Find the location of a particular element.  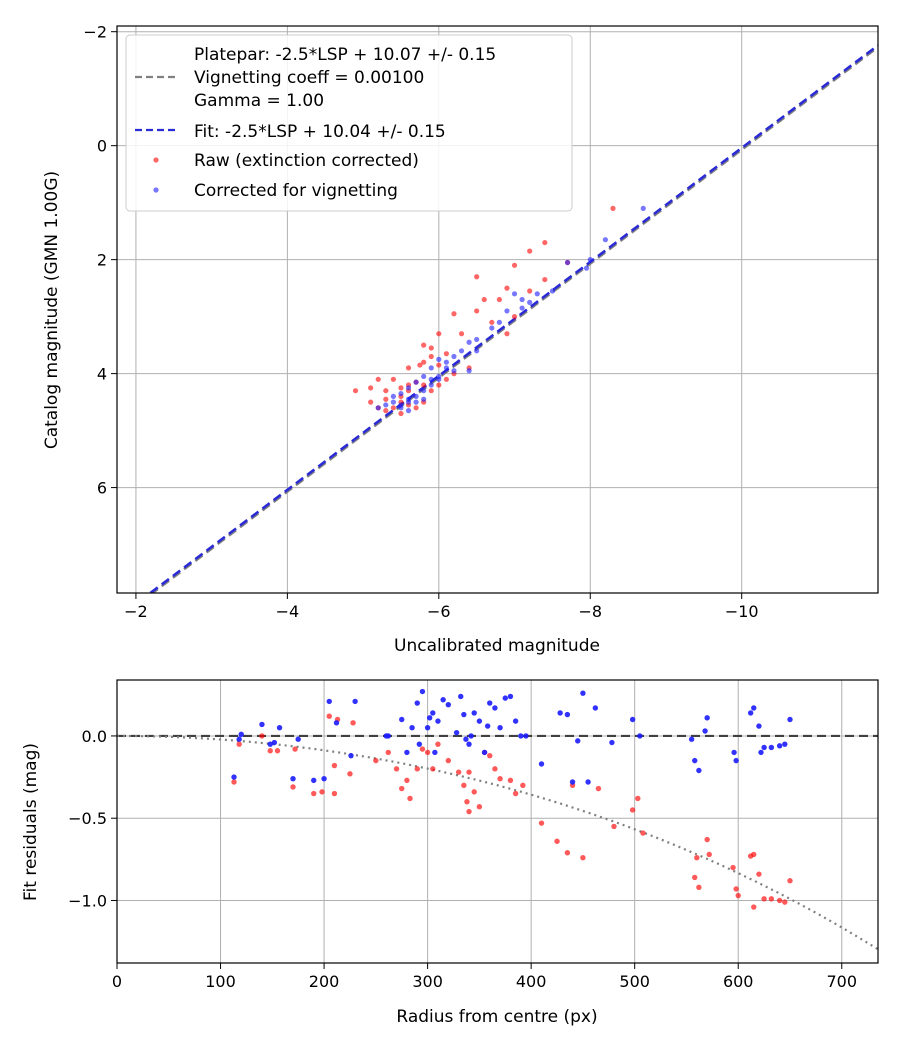

bottom-y-tick-label: −1.0 is located at coordinates (87, 900).